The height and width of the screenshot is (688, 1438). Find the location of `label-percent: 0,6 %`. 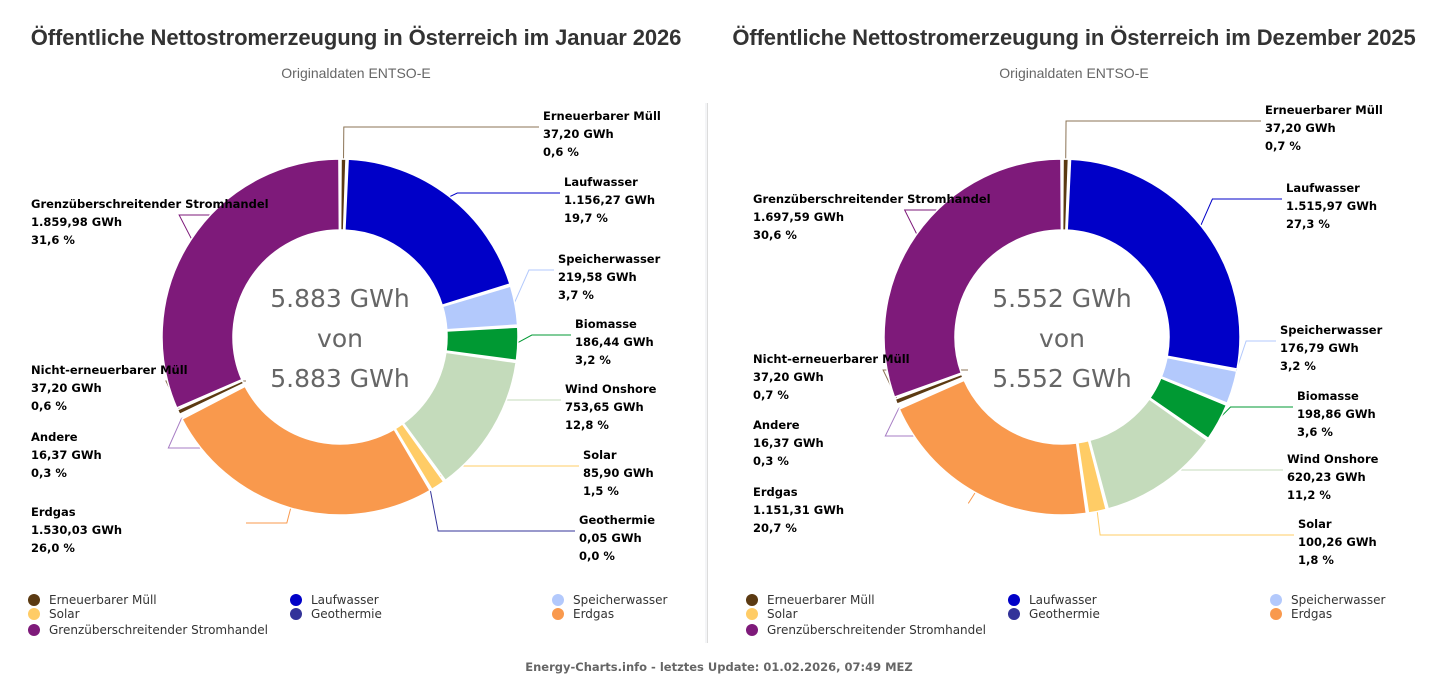

label-percent: 0,6 % is located at coordinates (561, 152).